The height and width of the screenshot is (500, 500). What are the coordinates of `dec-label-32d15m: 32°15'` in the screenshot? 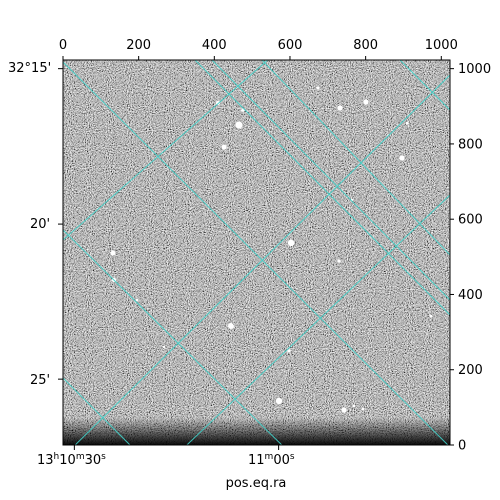 It's located at (29, 68).